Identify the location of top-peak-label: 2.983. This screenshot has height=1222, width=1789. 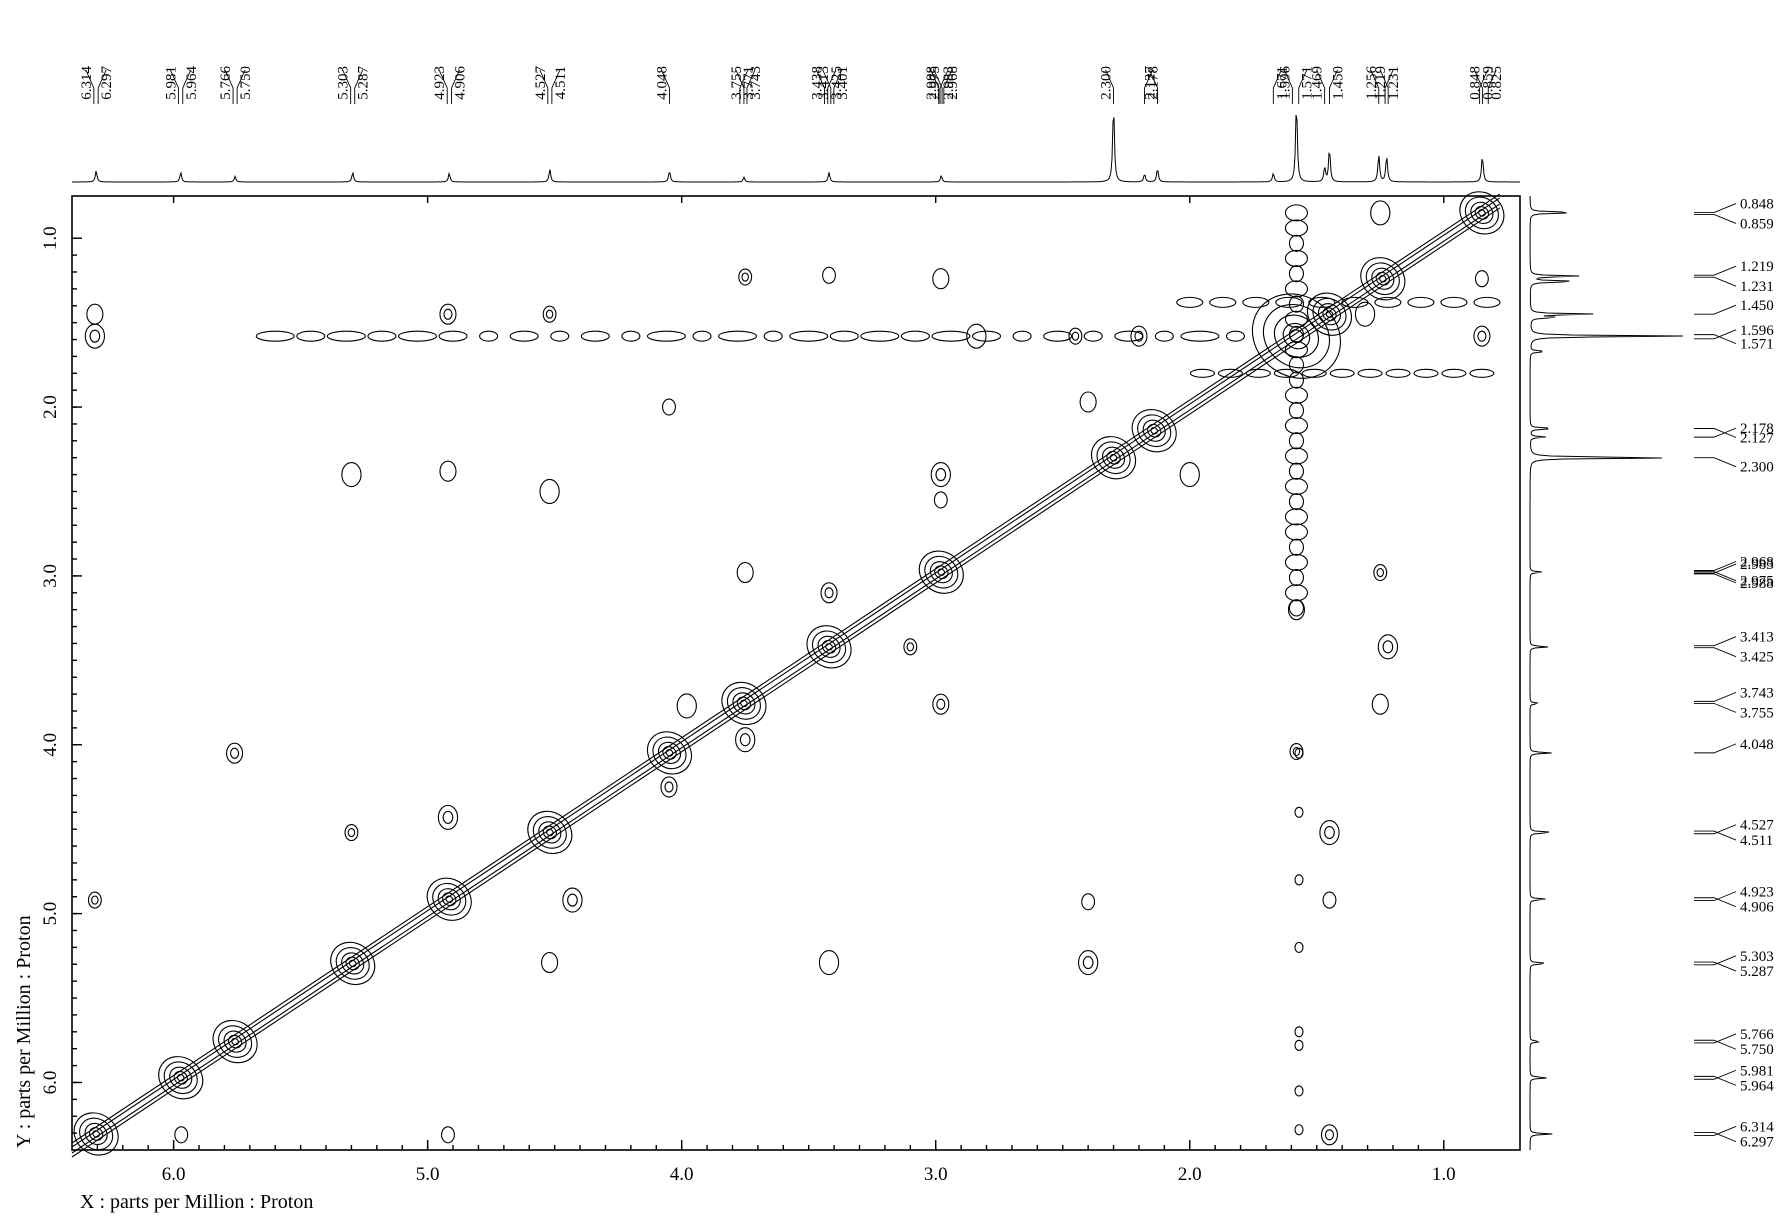
(949, 83).